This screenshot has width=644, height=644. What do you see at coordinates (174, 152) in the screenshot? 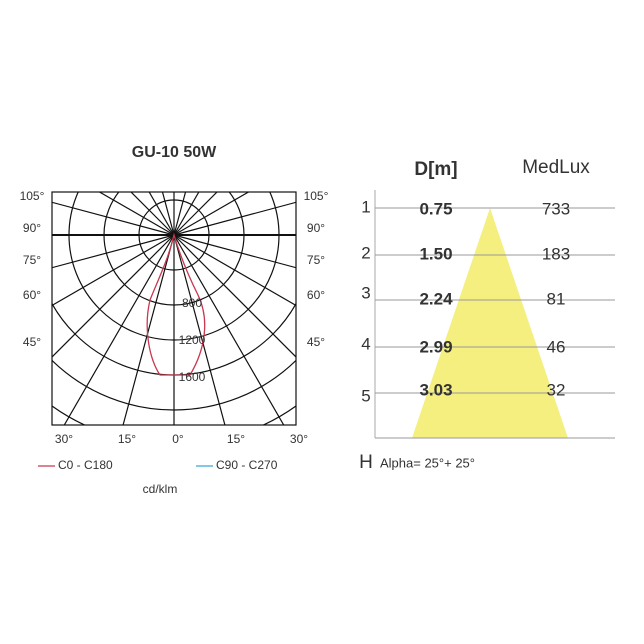
I see `polar-title: GU-10 50W` at bounding box center [174, 152].